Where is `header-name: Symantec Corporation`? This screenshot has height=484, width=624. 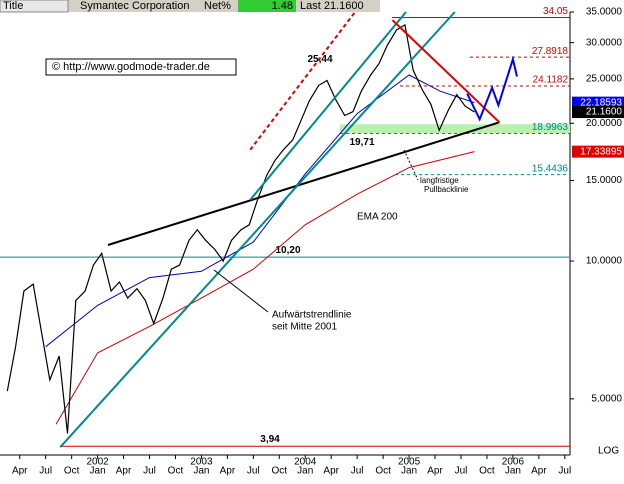
header-name: Symantec Corporation is located at coordinates (134, 6).